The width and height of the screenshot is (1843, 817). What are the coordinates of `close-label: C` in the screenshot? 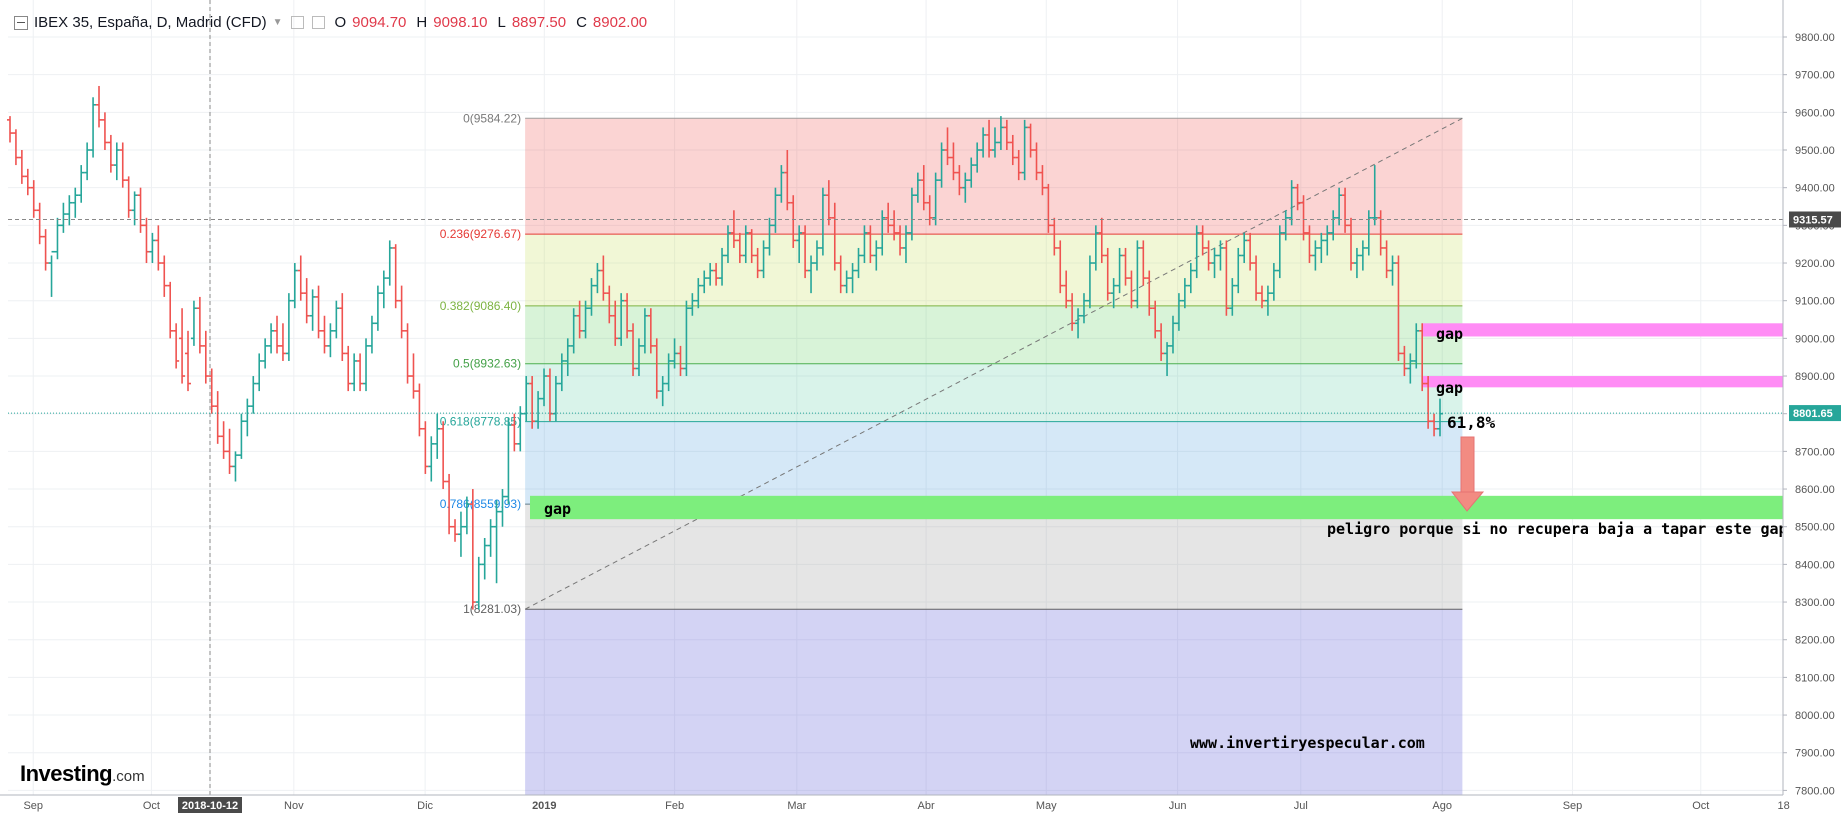 It's located at (581, 22).